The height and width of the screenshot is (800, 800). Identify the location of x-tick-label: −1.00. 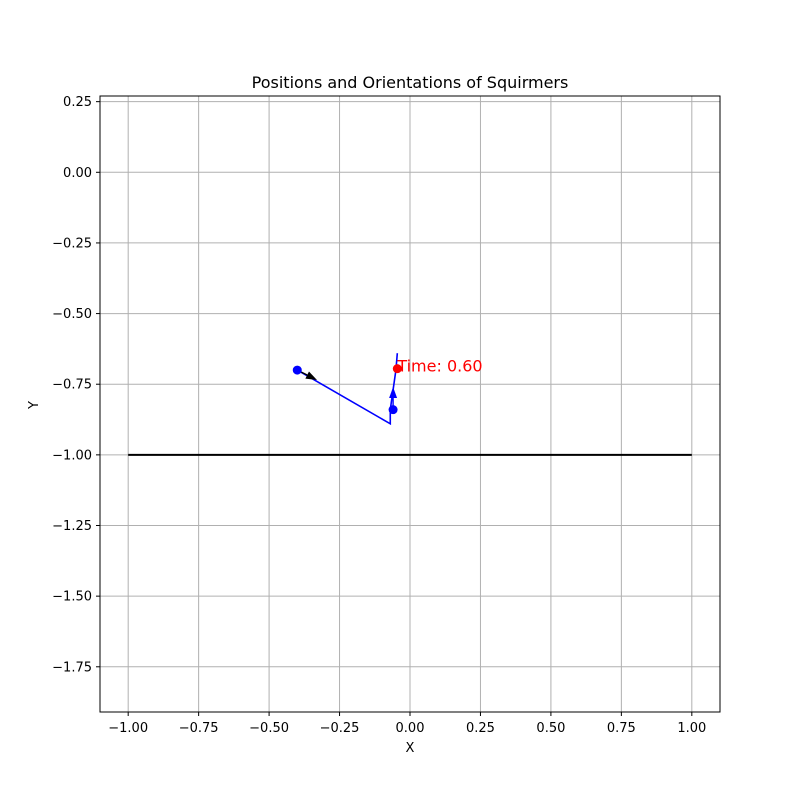
(128, 728).